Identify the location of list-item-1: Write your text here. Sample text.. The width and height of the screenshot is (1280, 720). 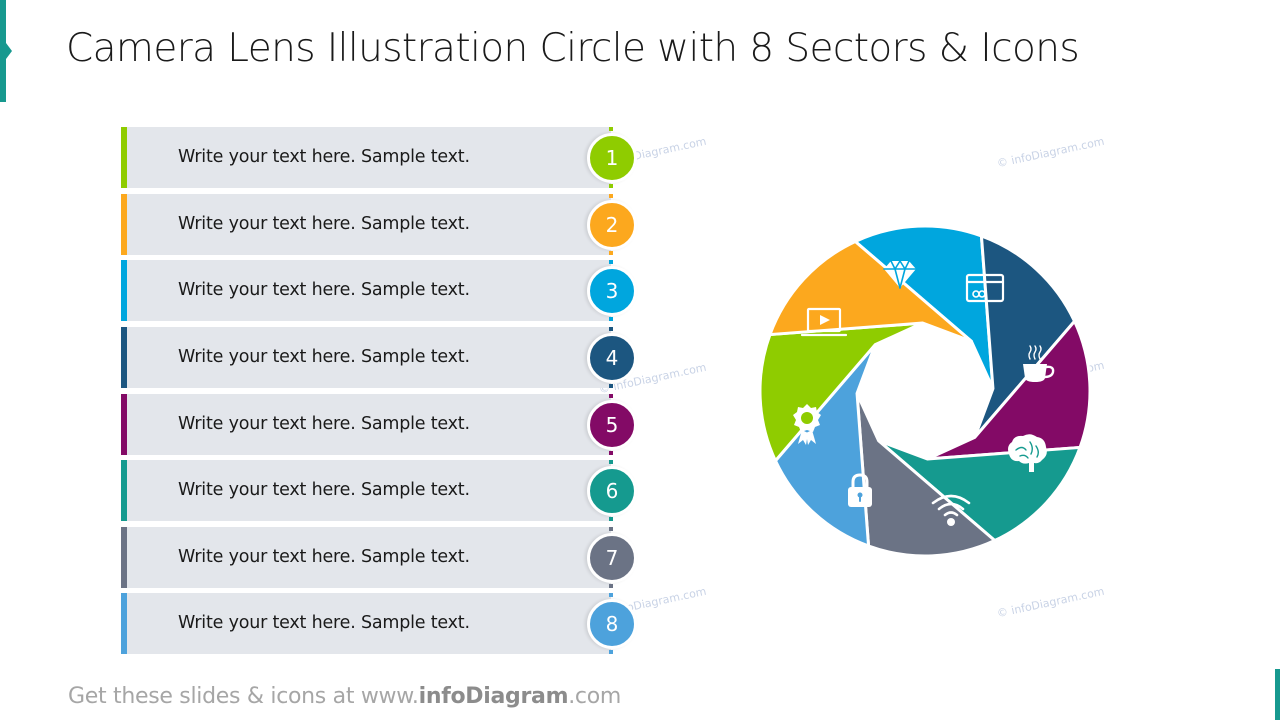
(366, 157).